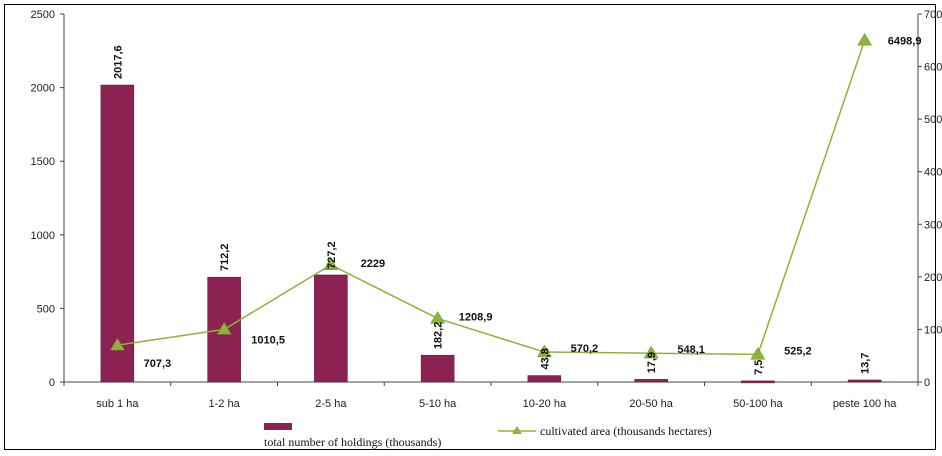 This screenshot has width=942, height=456. What do you see at coordinates (865, 404) in the screenshot?
I see `x-tick-label: peste 100 ha` at bounding box center [865, 404].